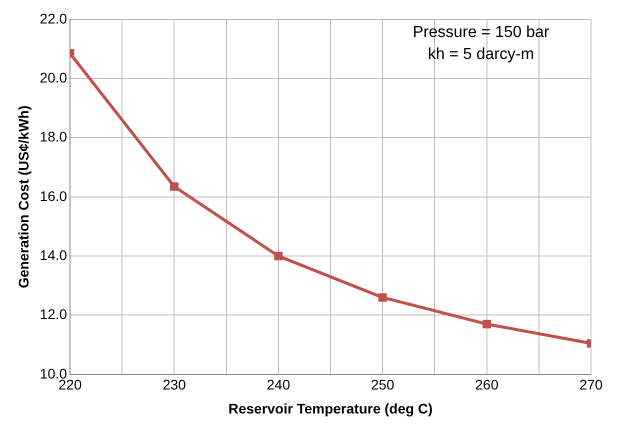 The image size is (619, 434). I want to click on annotation: Pressure = 150 bar, so click(481, 32).